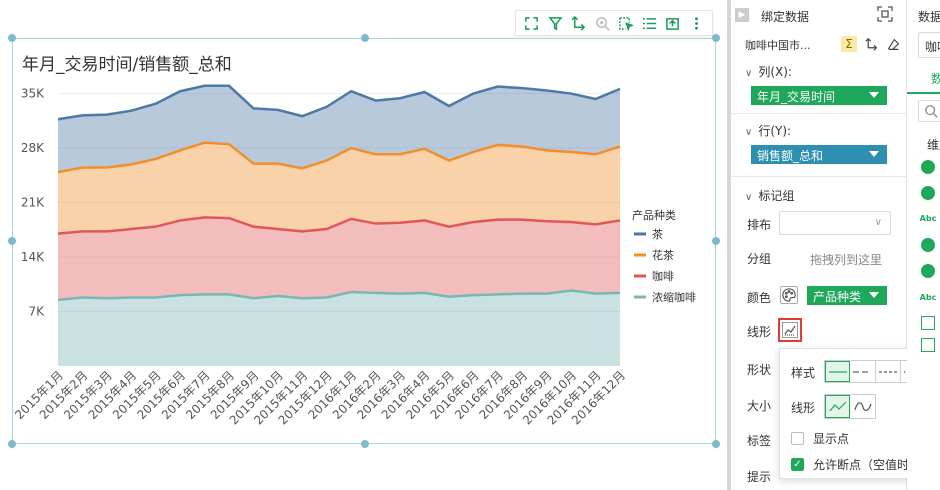 Image resolution: width=940 pixels, height=490 pixels. I want to click on marks-section-label: ∨ 标记组, so click(769, 195).